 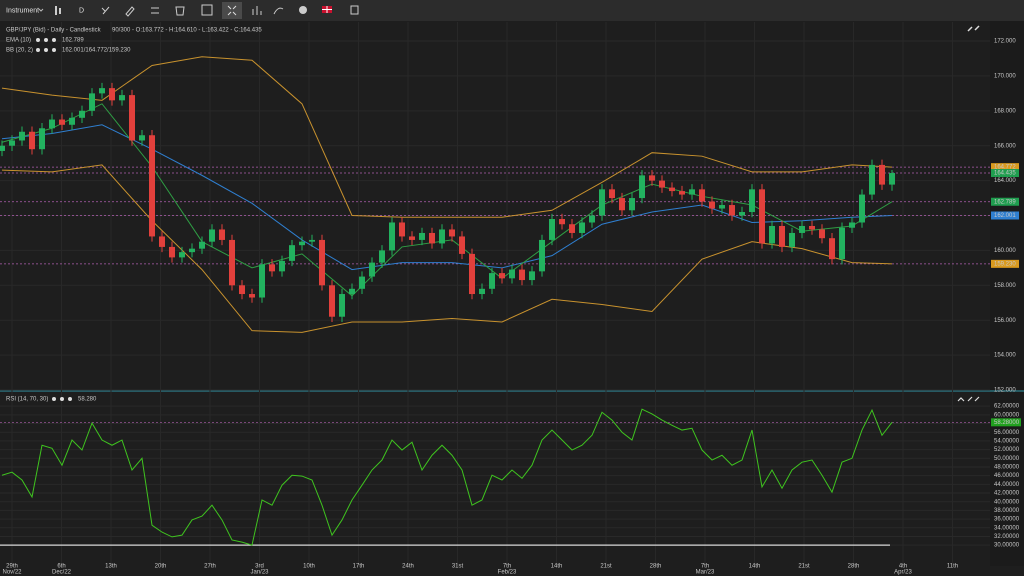 What do you see at coordinates (1005, 264) in the screenshot?
I see `price-marker-label: 159.230` at bounding box center [1005, 264].